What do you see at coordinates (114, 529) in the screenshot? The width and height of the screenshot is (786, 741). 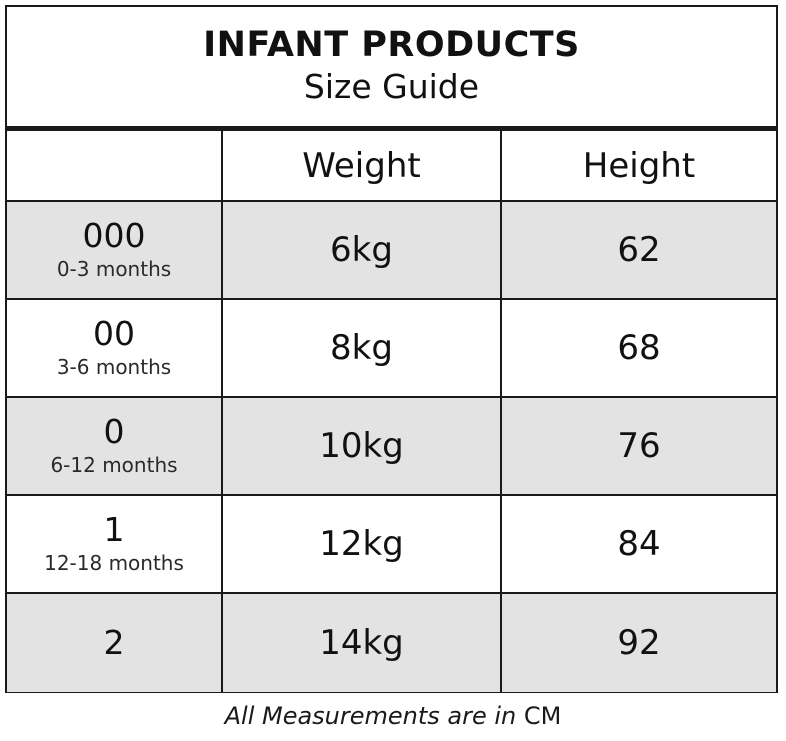 I see `size-code: 1` at bounding box center [114, 529].